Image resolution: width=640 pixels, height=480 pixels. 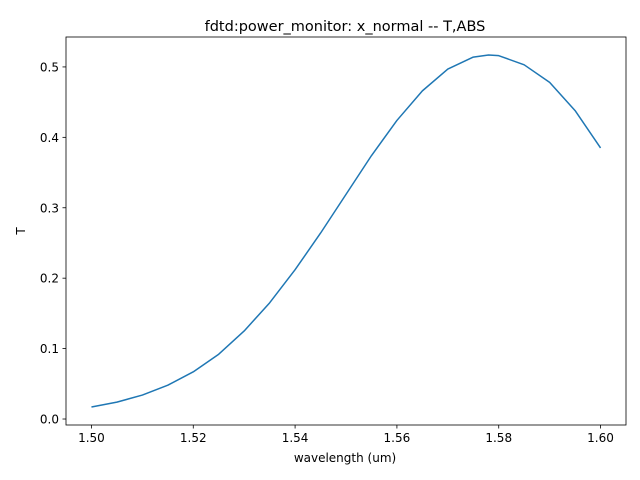 I want to click on y-tick-label: 0.0, so click(x=49, y=420).